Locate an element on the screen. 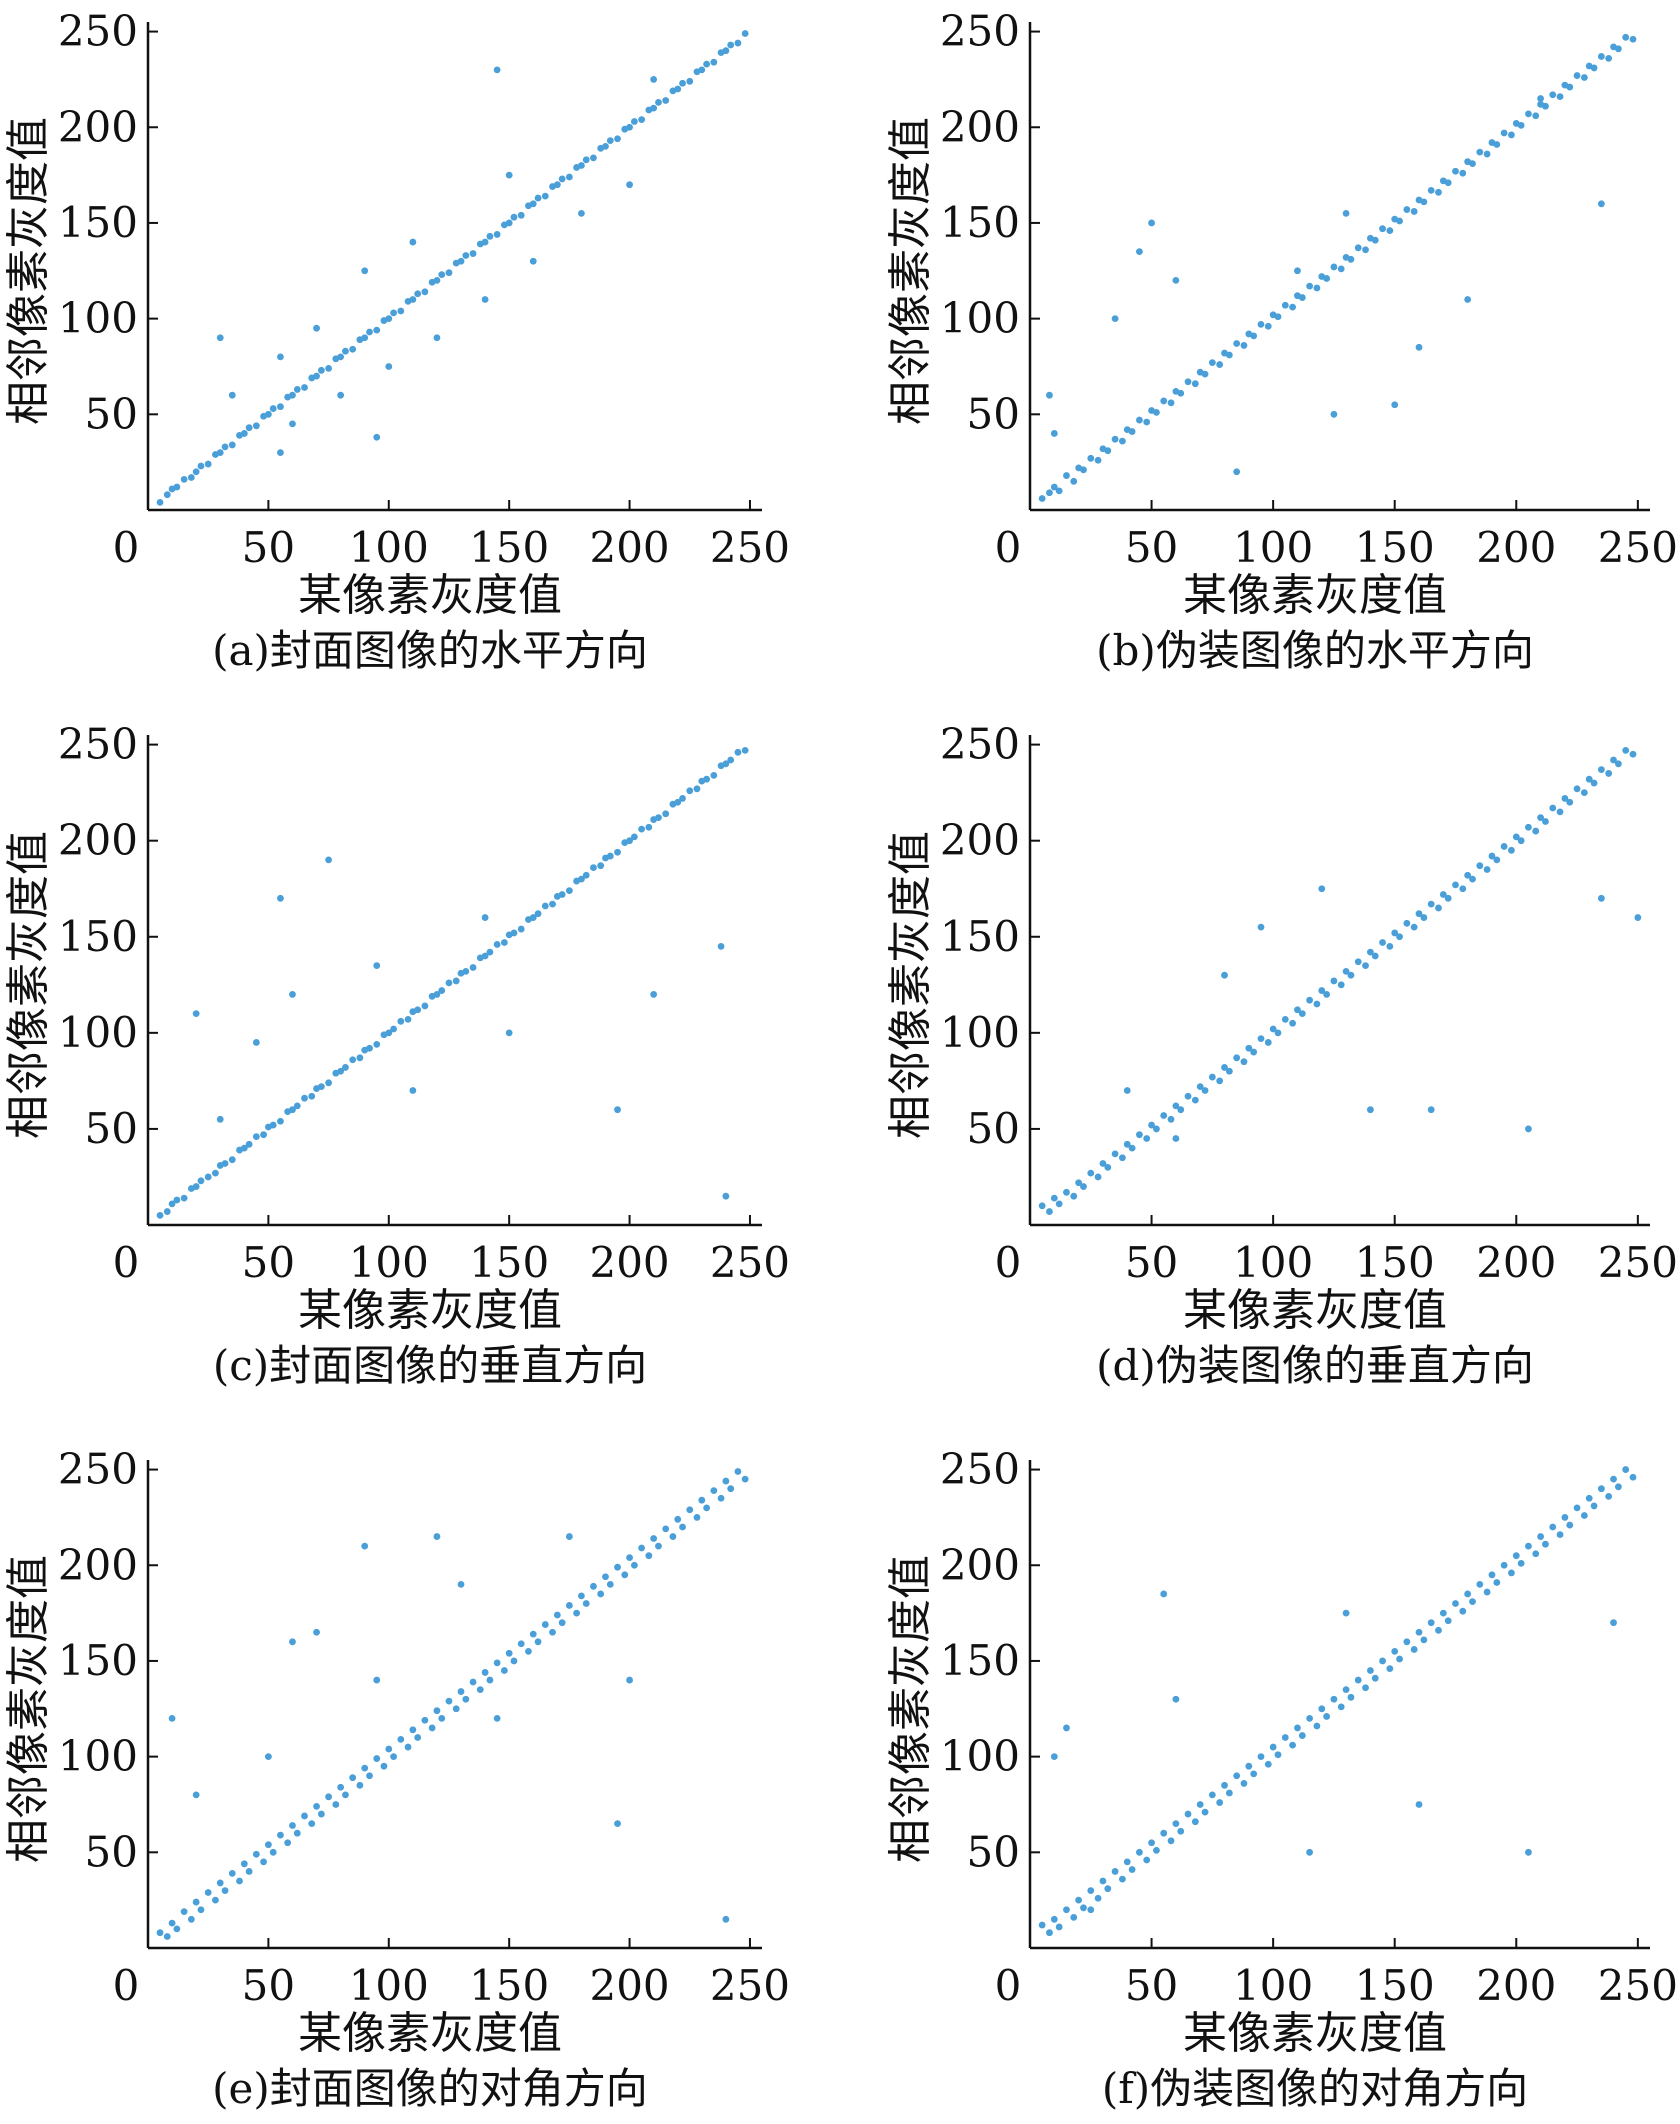 The height and width of the screenshot is (2124, 1680). y-tick-label: 200 is located at coordinates (98, 126).